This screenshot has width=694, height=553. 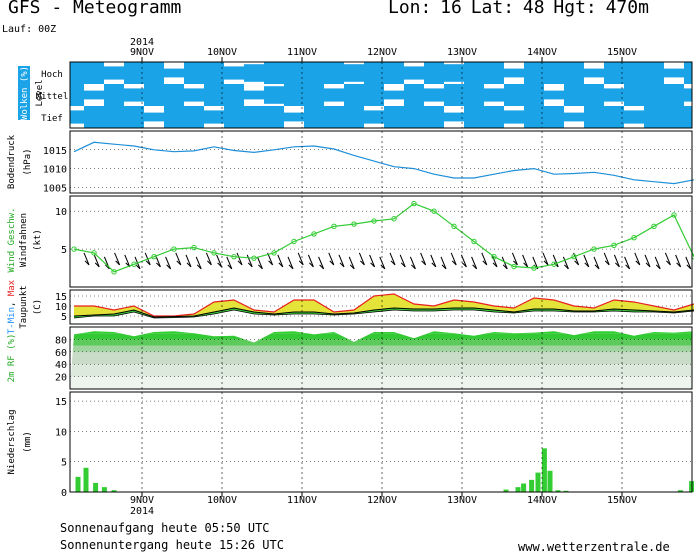 I want to click on date-label-top: 10NOV, so click(x=222, y=52).